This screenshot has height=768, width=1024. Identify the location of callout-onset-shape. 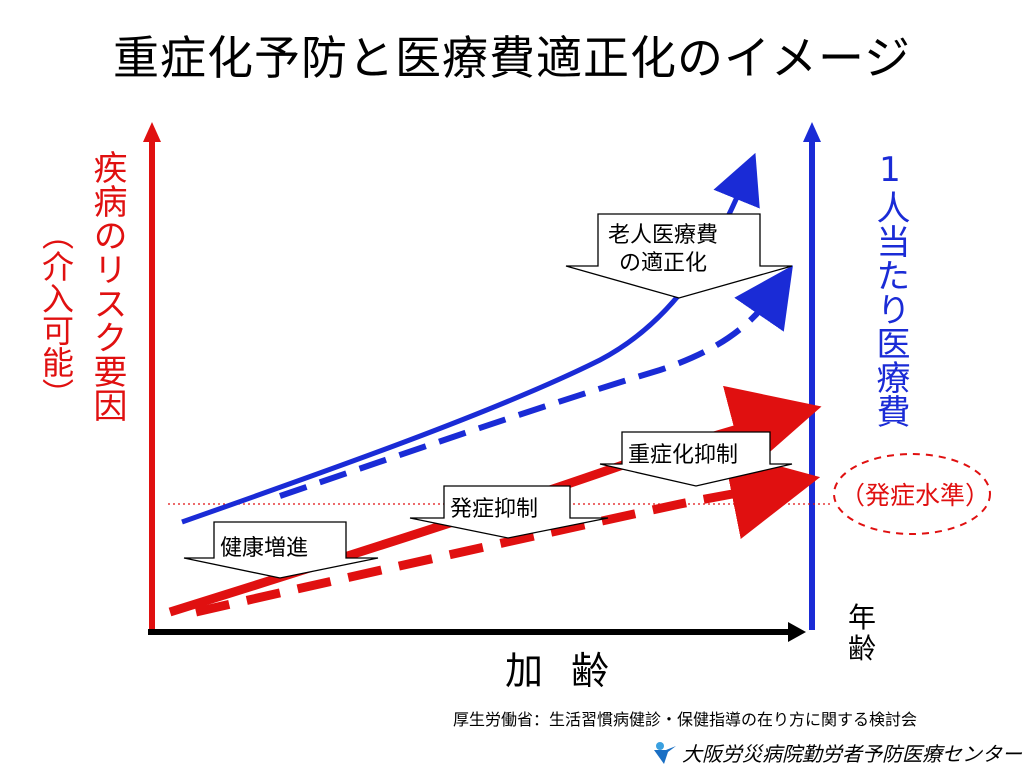
(509, 512).